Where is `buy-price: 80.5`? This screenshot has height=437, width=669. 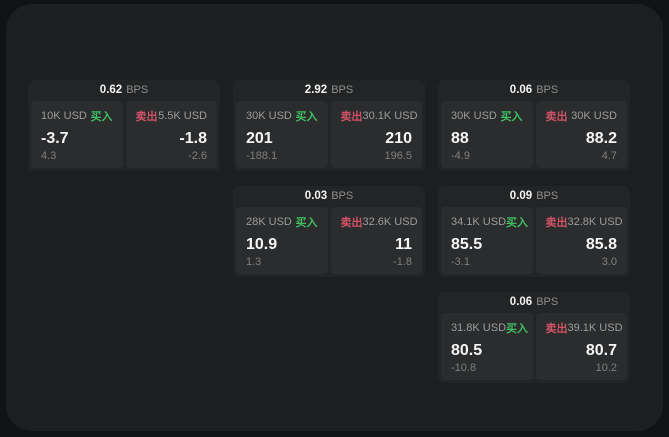
buy-price: 80.5 is located at coordinates (467, 350).